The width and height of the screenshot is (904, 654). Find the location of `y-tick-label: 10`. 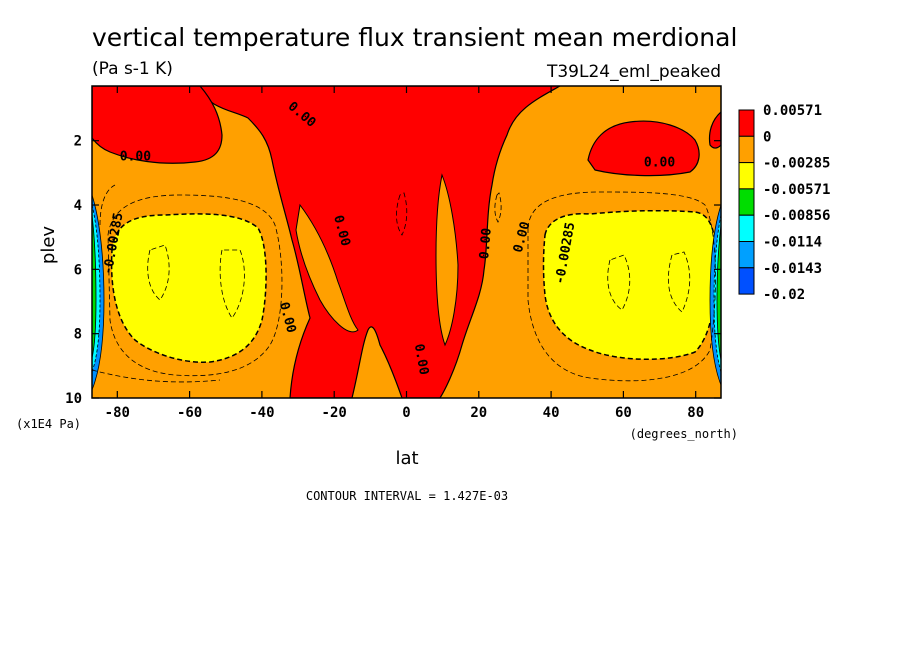

y-tick-label: 10 is located at coordinates (73, 399).